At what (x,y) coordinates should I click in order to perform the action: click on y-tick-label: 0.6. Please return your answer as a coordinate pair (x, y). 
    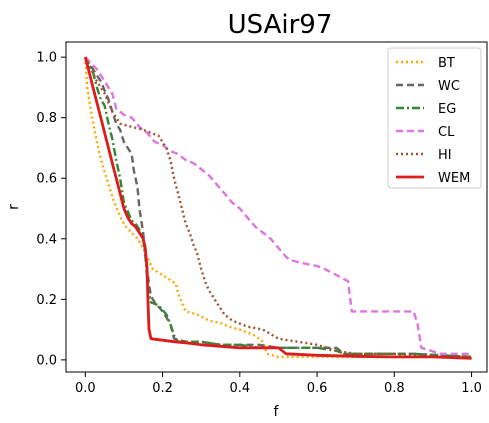
    Looking at the image, I should click on (46, 179).